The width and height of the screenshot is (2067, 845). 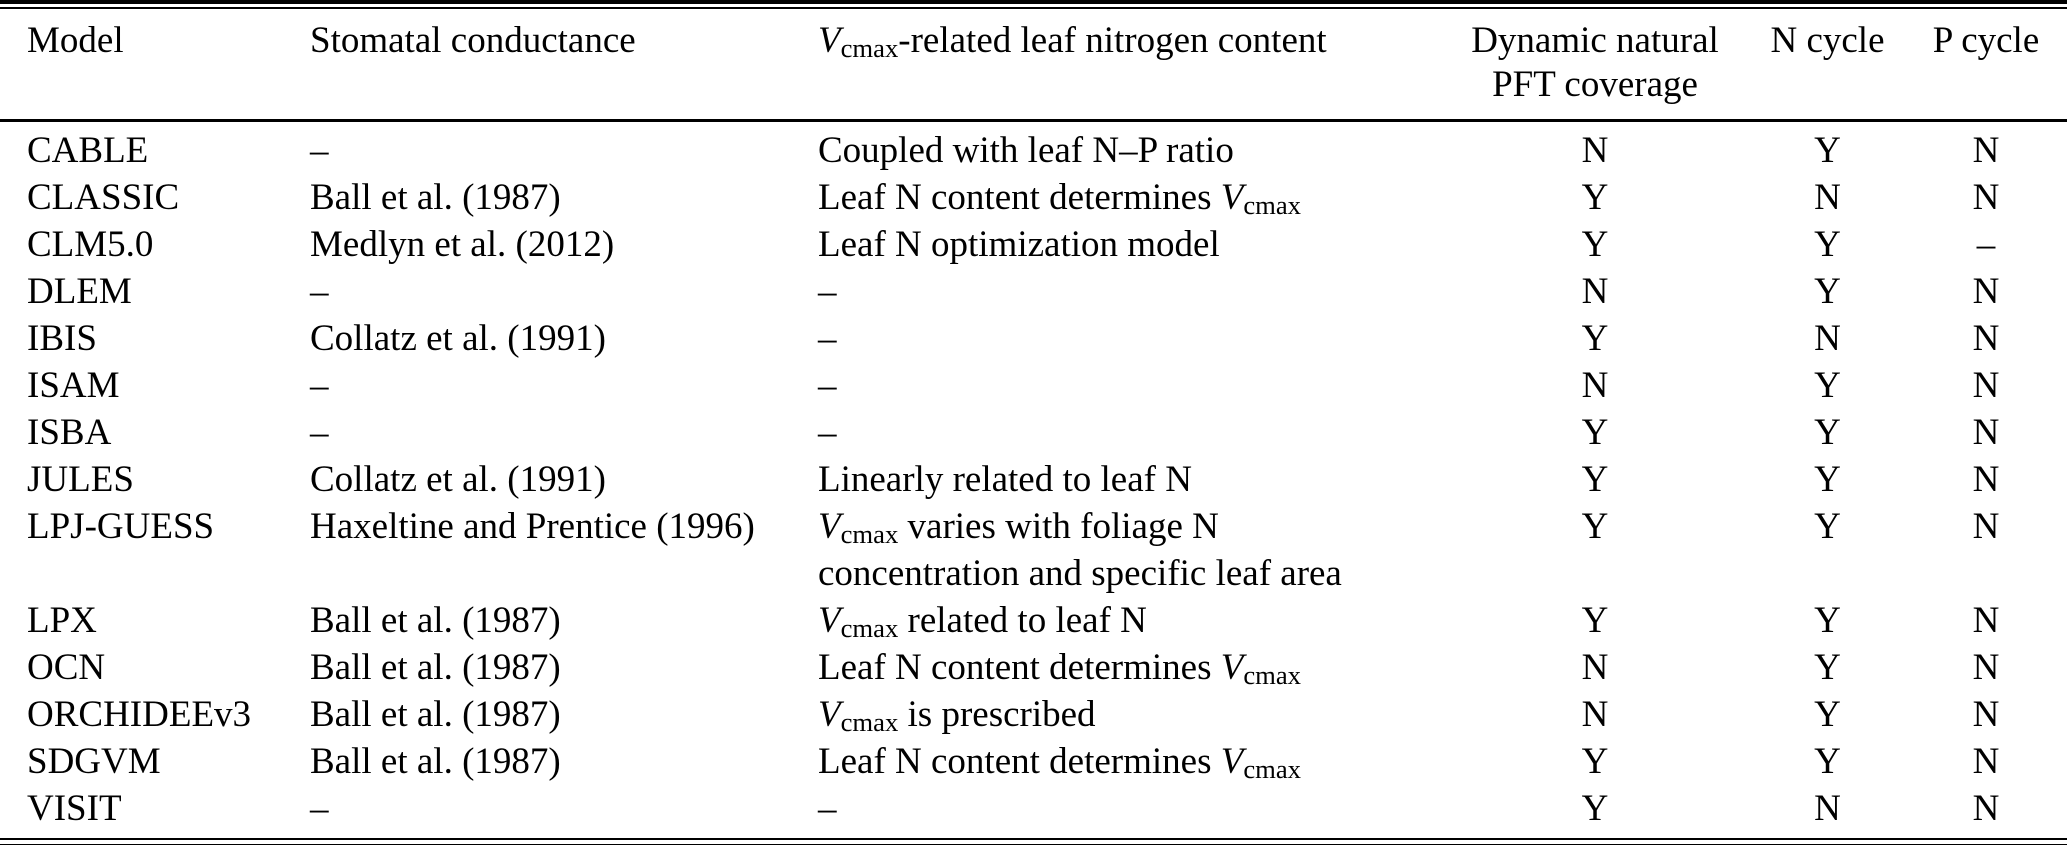 What do you see at coordinates (1986, 65) in the screenshot?
I see `col-header-p-cycle: P cycle` at bounding box center [1986, 65].